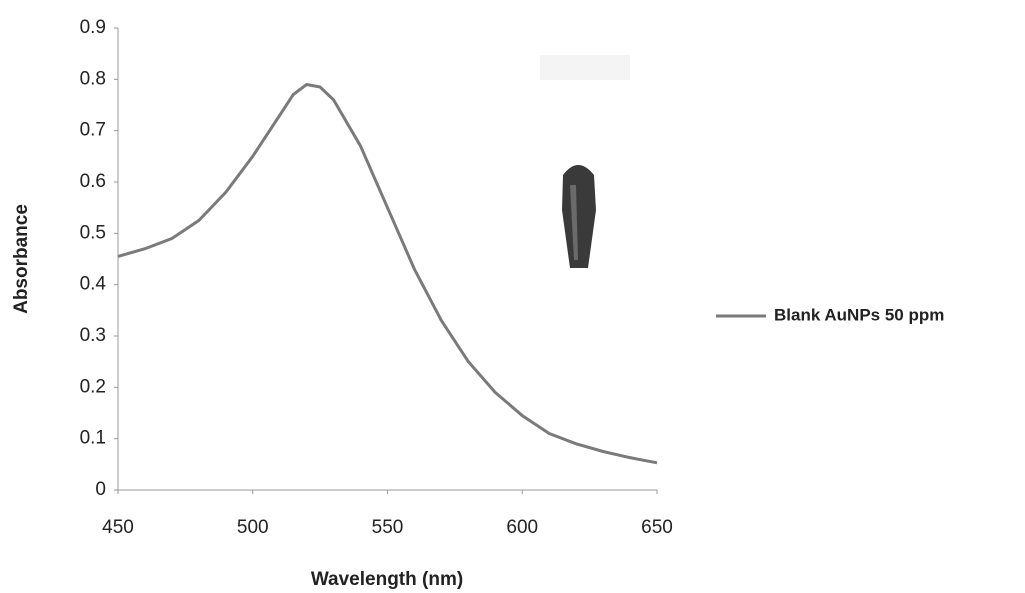  Describe the element at coordinates (859, 314) in the screenshot. I see `legend-text: Blank AuNPs 50 ppm` at that location.